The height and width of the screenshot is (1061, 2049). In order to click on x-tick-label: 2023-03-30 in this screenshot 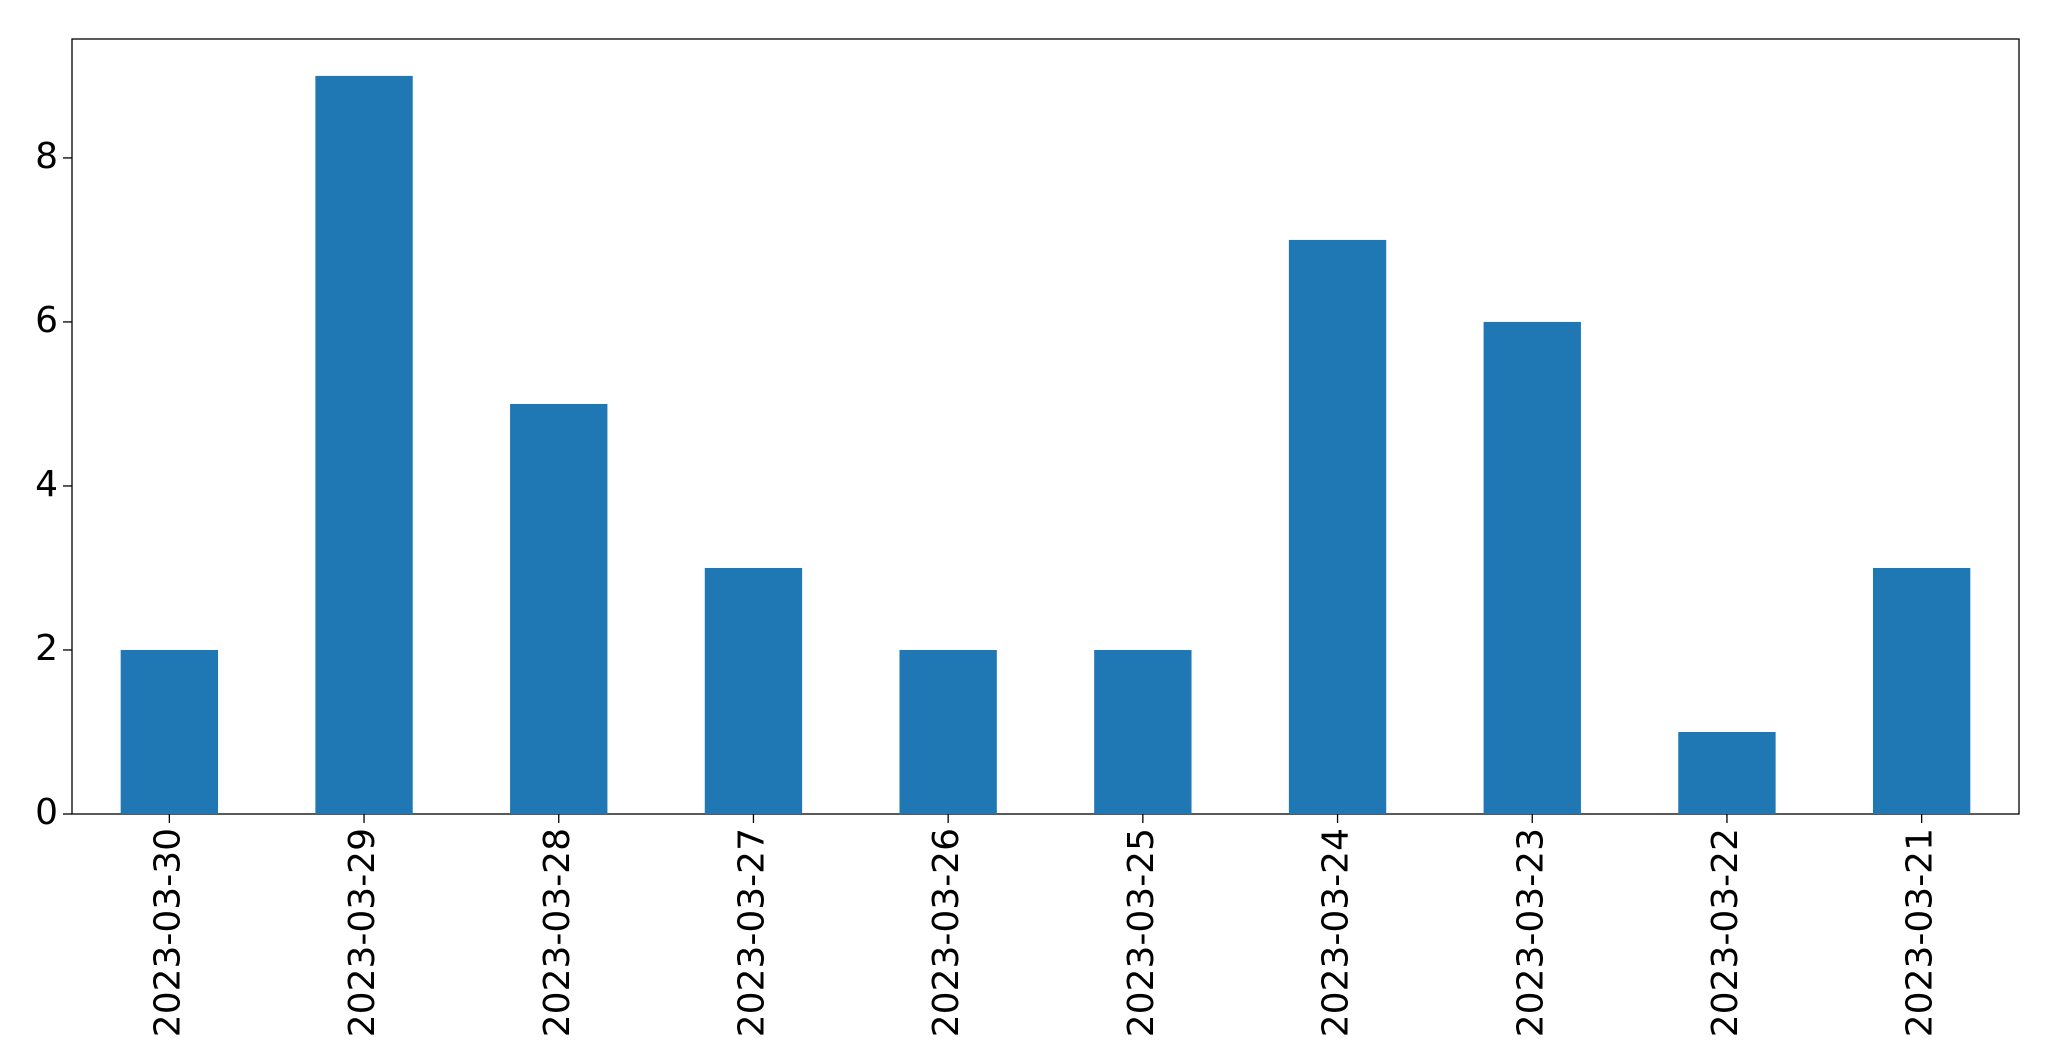, I will do `click(167, 932)`.